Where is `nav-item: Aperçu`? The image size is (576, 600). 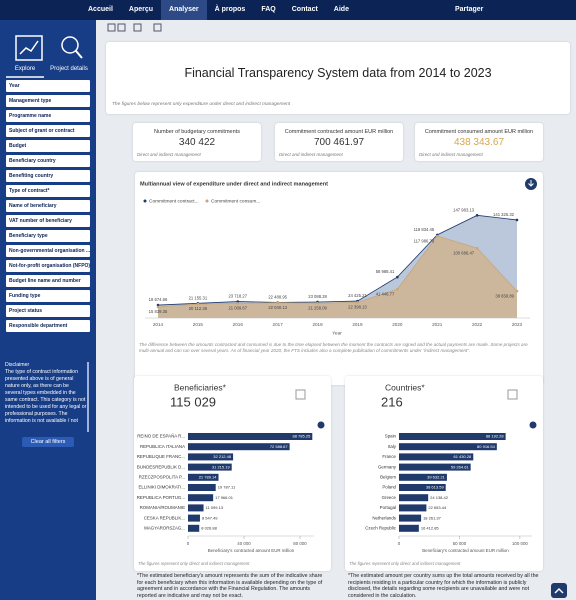
nav-item: Aperçu is located at coordinates (141, 9).